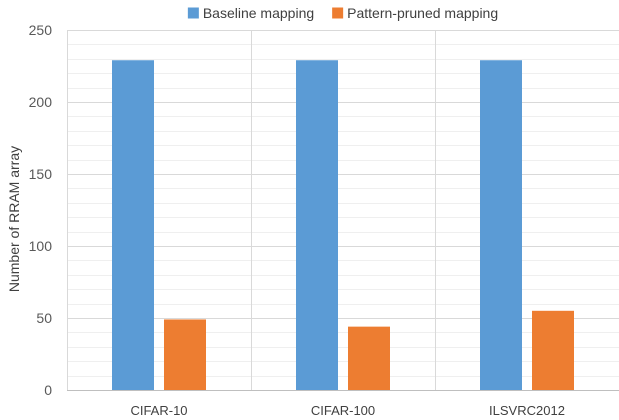 Image resolution: width=619 pixels, height=420 pixels. What do you see at coordinates (158, 410) in the screenshot?
I see `x-tick-label: CIFAR-10` at bounding box center [158, 410].